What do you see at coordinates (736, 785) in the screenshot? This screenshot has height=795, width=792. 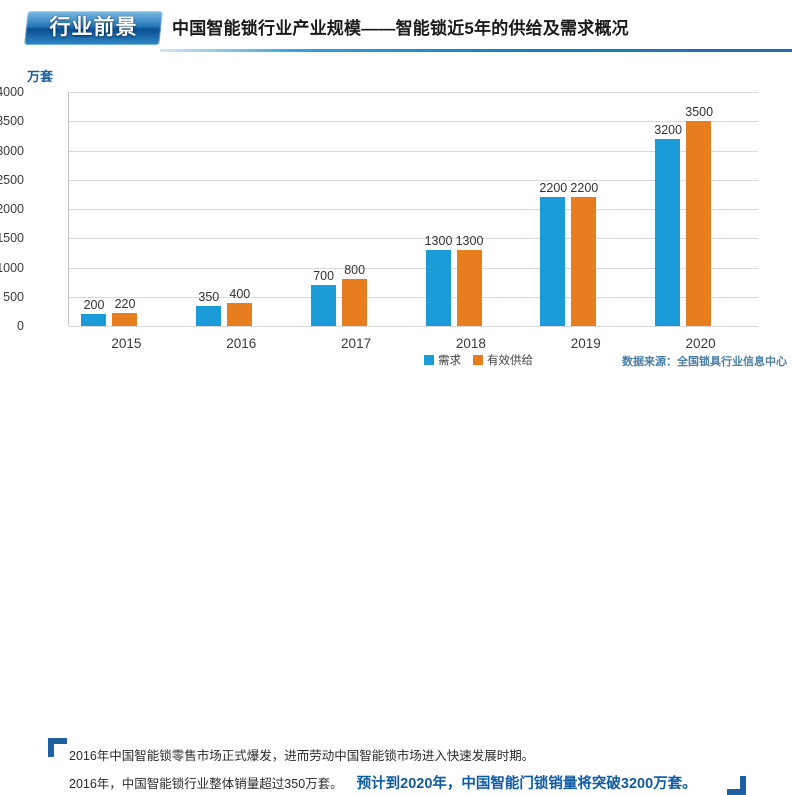 I see `bracket-bottom-right-icon` at bounding box center [736, 785].